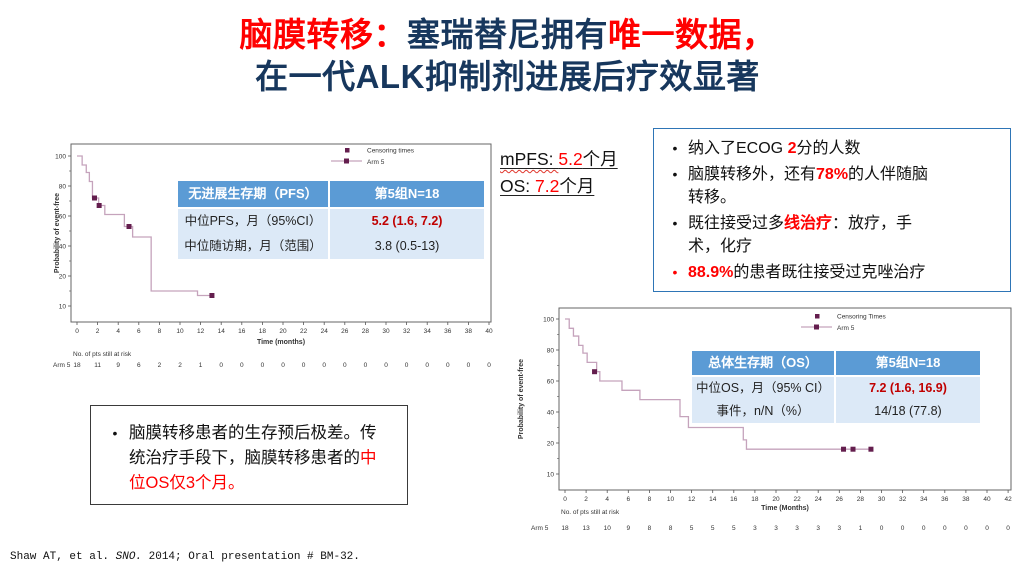 The height and width of the screenshot is (579, 1015). Describe the element at coordinates (800, 235) in the screenshot. I see `text-segment: ：放疗，手术，化疗` at that location.